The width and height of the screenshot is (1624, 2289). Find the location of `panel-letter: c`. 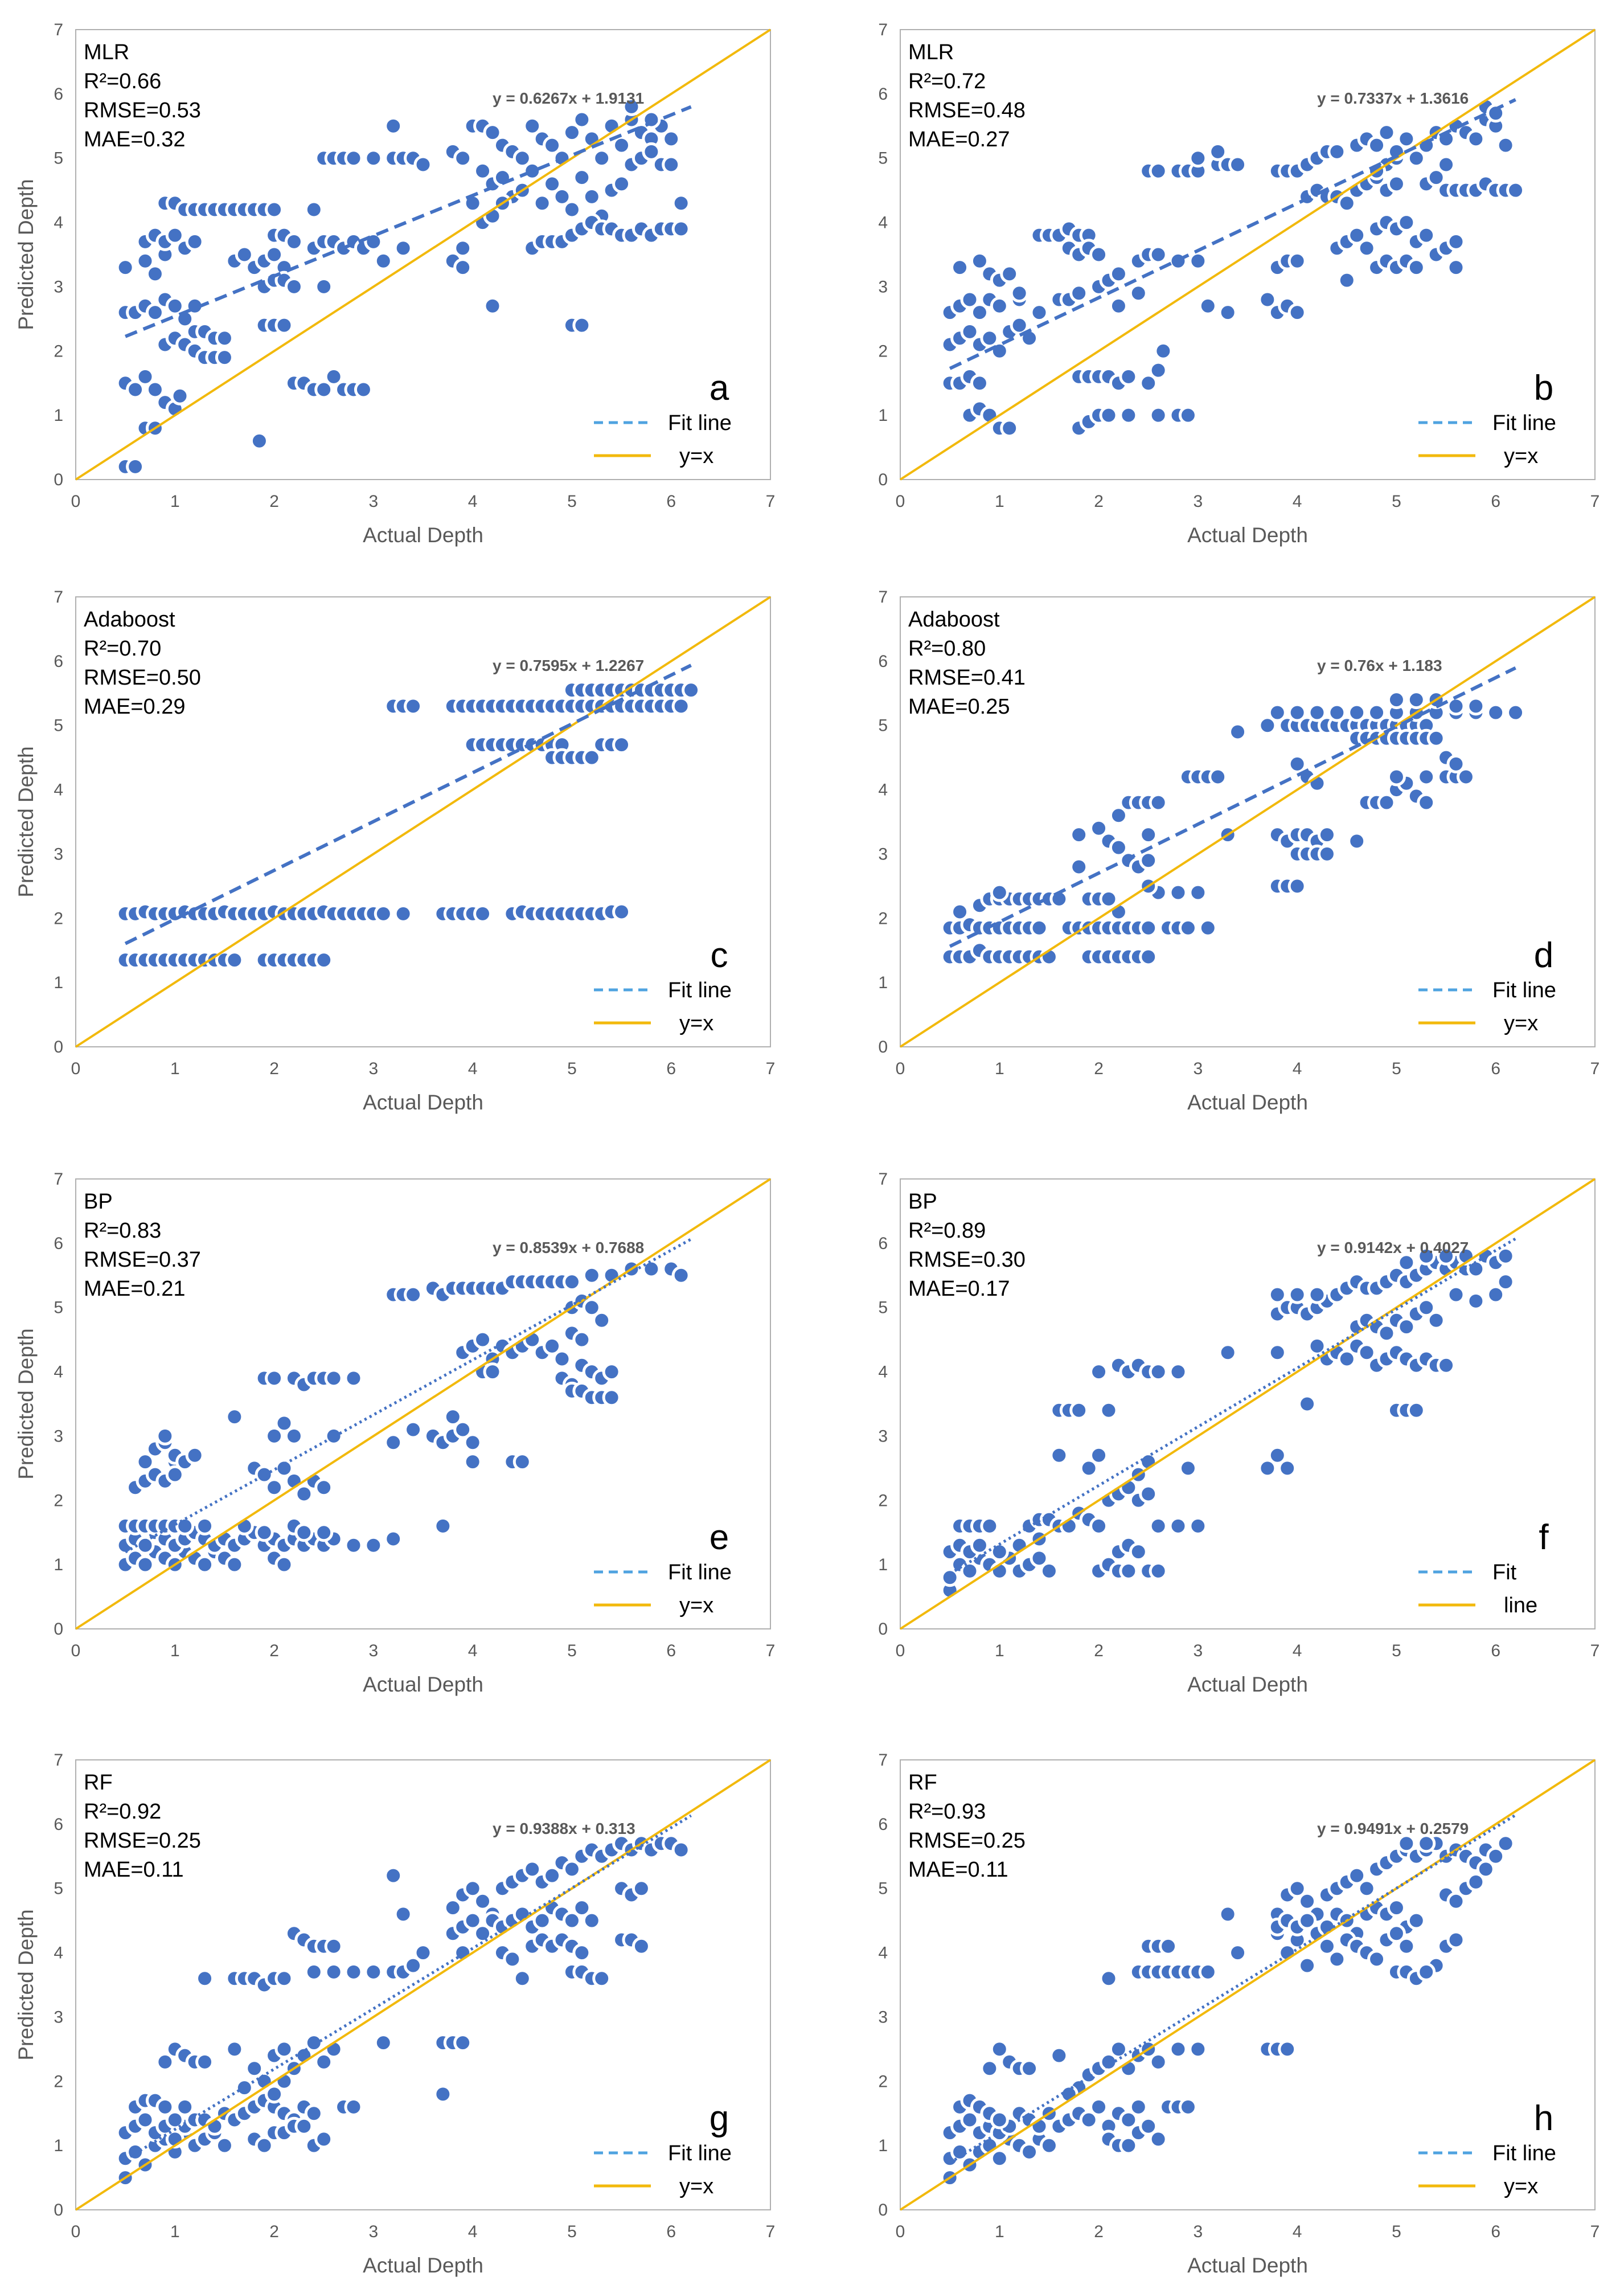

panel-letter: c is located at coordinates (719, 955).